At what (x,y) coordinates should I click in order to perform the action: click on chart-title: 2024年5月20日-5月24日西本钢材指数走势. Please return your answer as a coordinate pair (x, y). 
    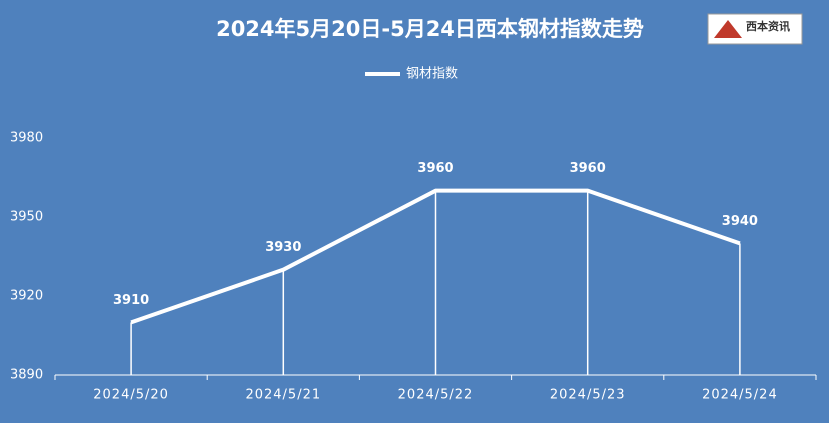
    Looking at the image, I should click on (430, 29).